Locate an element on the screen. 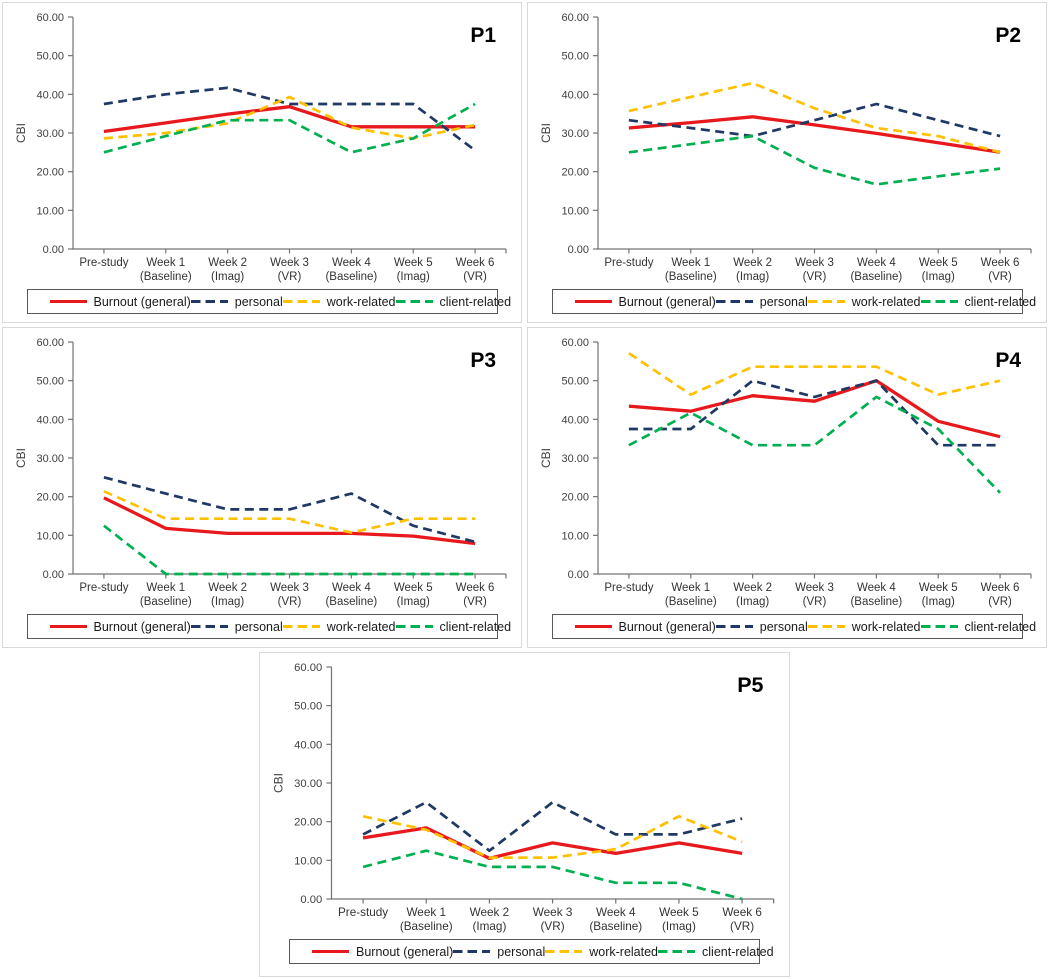  series-line-personal is located at coordinates (289, 119).